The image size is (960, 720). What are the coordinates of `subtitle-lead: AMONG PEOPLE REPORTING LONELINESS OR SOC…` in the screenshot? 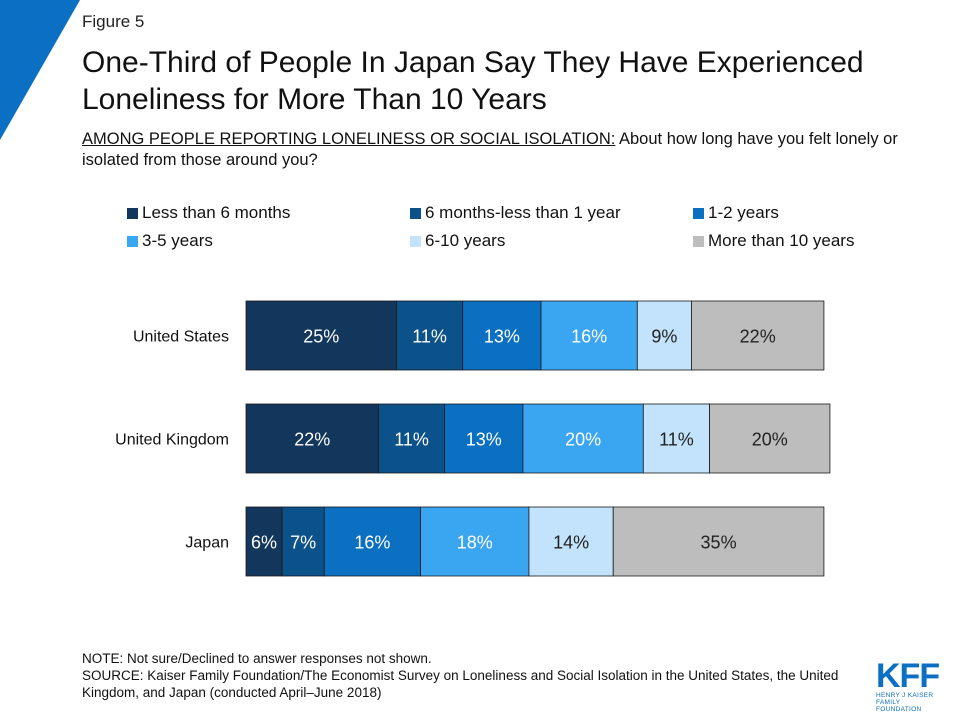 It's located at (349, 139).